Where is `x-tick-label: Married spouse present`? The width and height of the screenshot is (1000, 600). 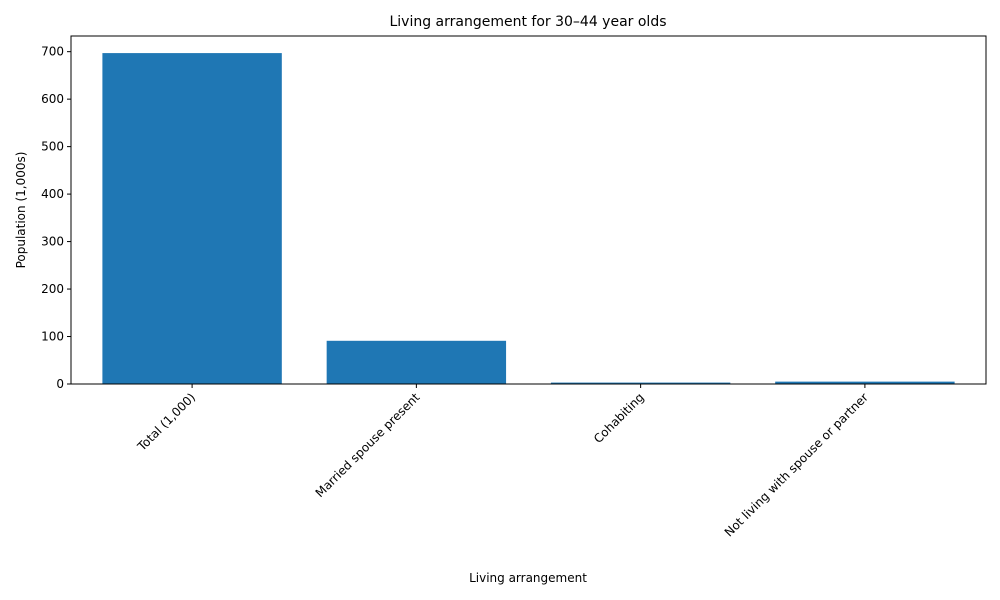
x-tick-label: Married spouse present is located at coordinates (368, 445).